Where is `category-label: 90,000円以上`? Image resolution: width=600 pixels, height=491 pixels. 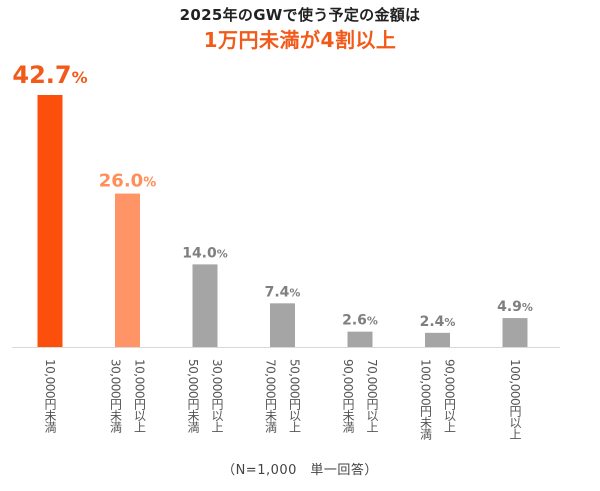 category-label: 90,000円以上 is located at coordinates (450, 396).